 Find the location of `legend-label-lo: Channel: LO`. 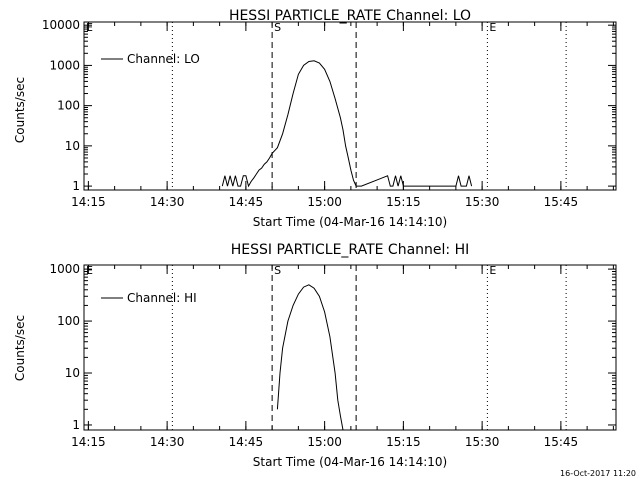

legend-label-lo: Channel: LO is located at coordinates (163, 59).